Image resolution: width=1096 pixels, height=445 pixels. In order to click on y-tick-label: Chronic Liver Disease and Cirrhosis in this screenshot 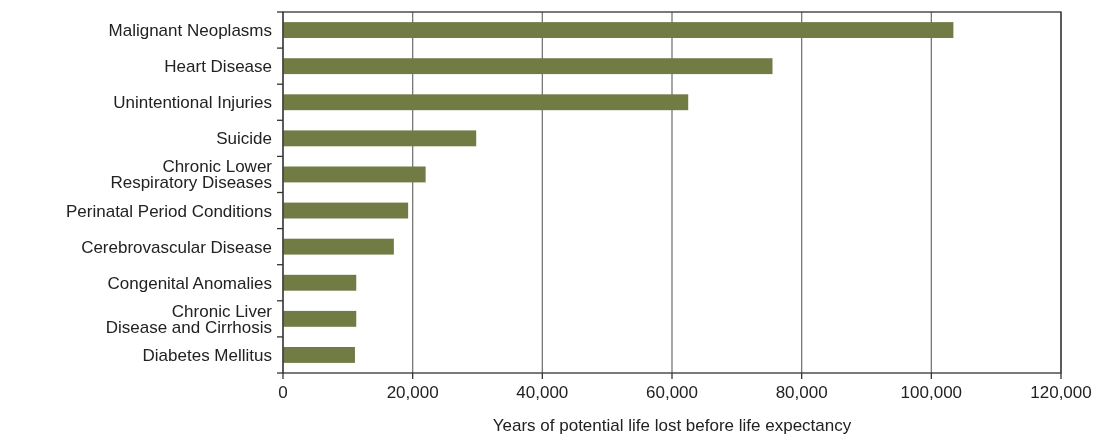, I will do `click(189, 319)`.